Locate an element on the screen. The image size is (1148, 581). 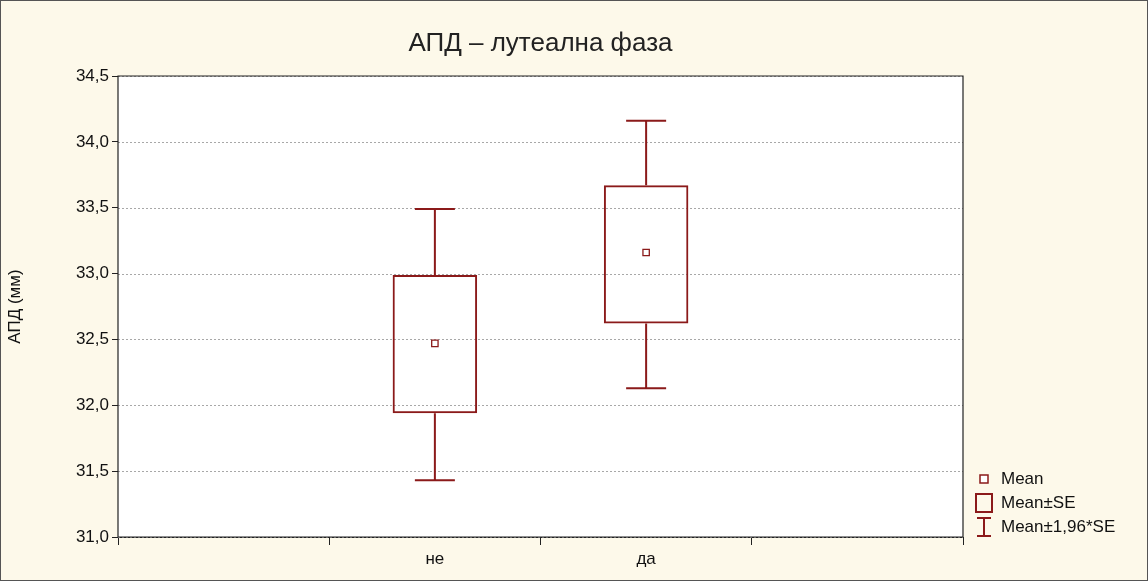
y-tick-label: 32,5 is located at coordinates (92, 339).